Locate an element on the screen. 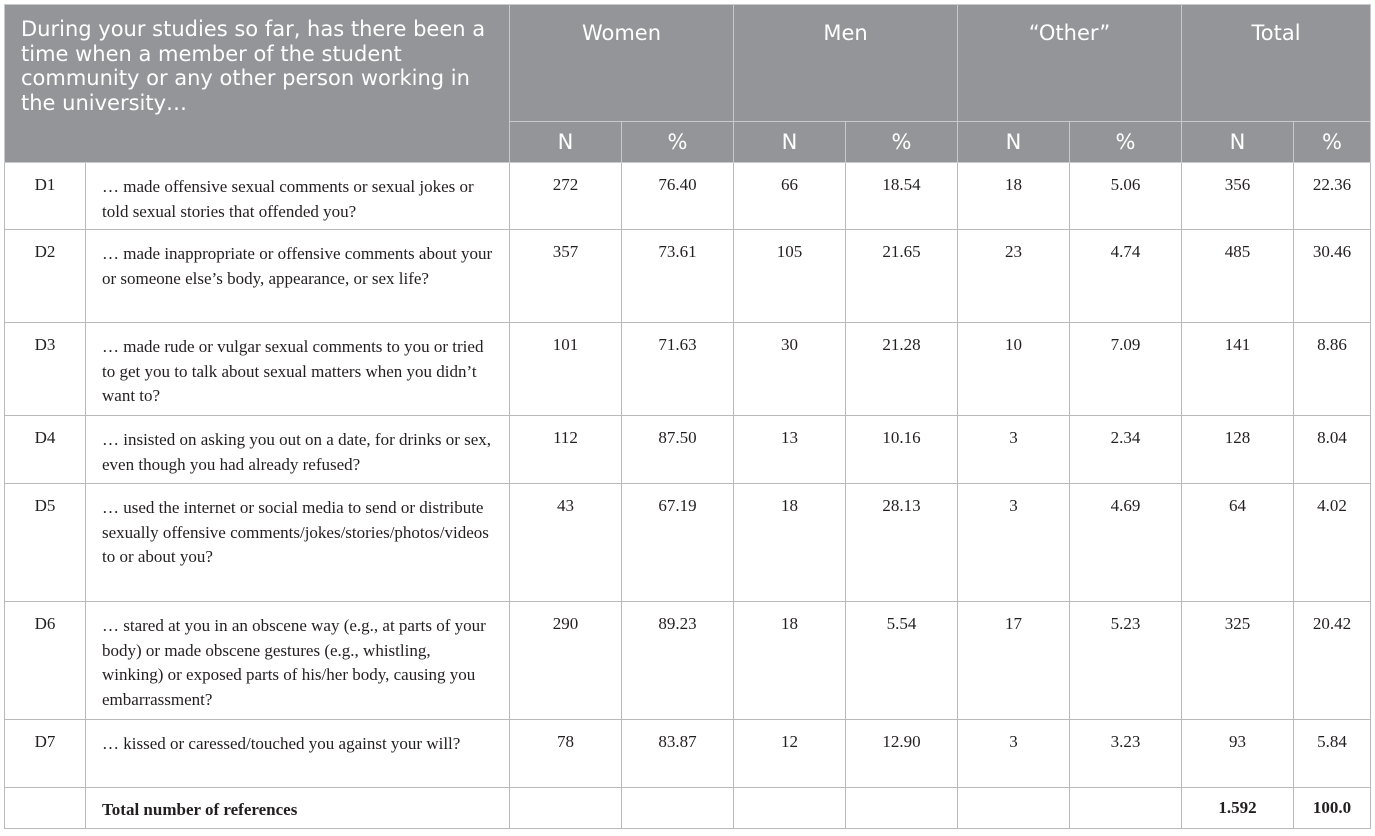 The height and width of the screenshot is (836, 1375). cell-total-n: 141 is located at coordinates (1238, 369).